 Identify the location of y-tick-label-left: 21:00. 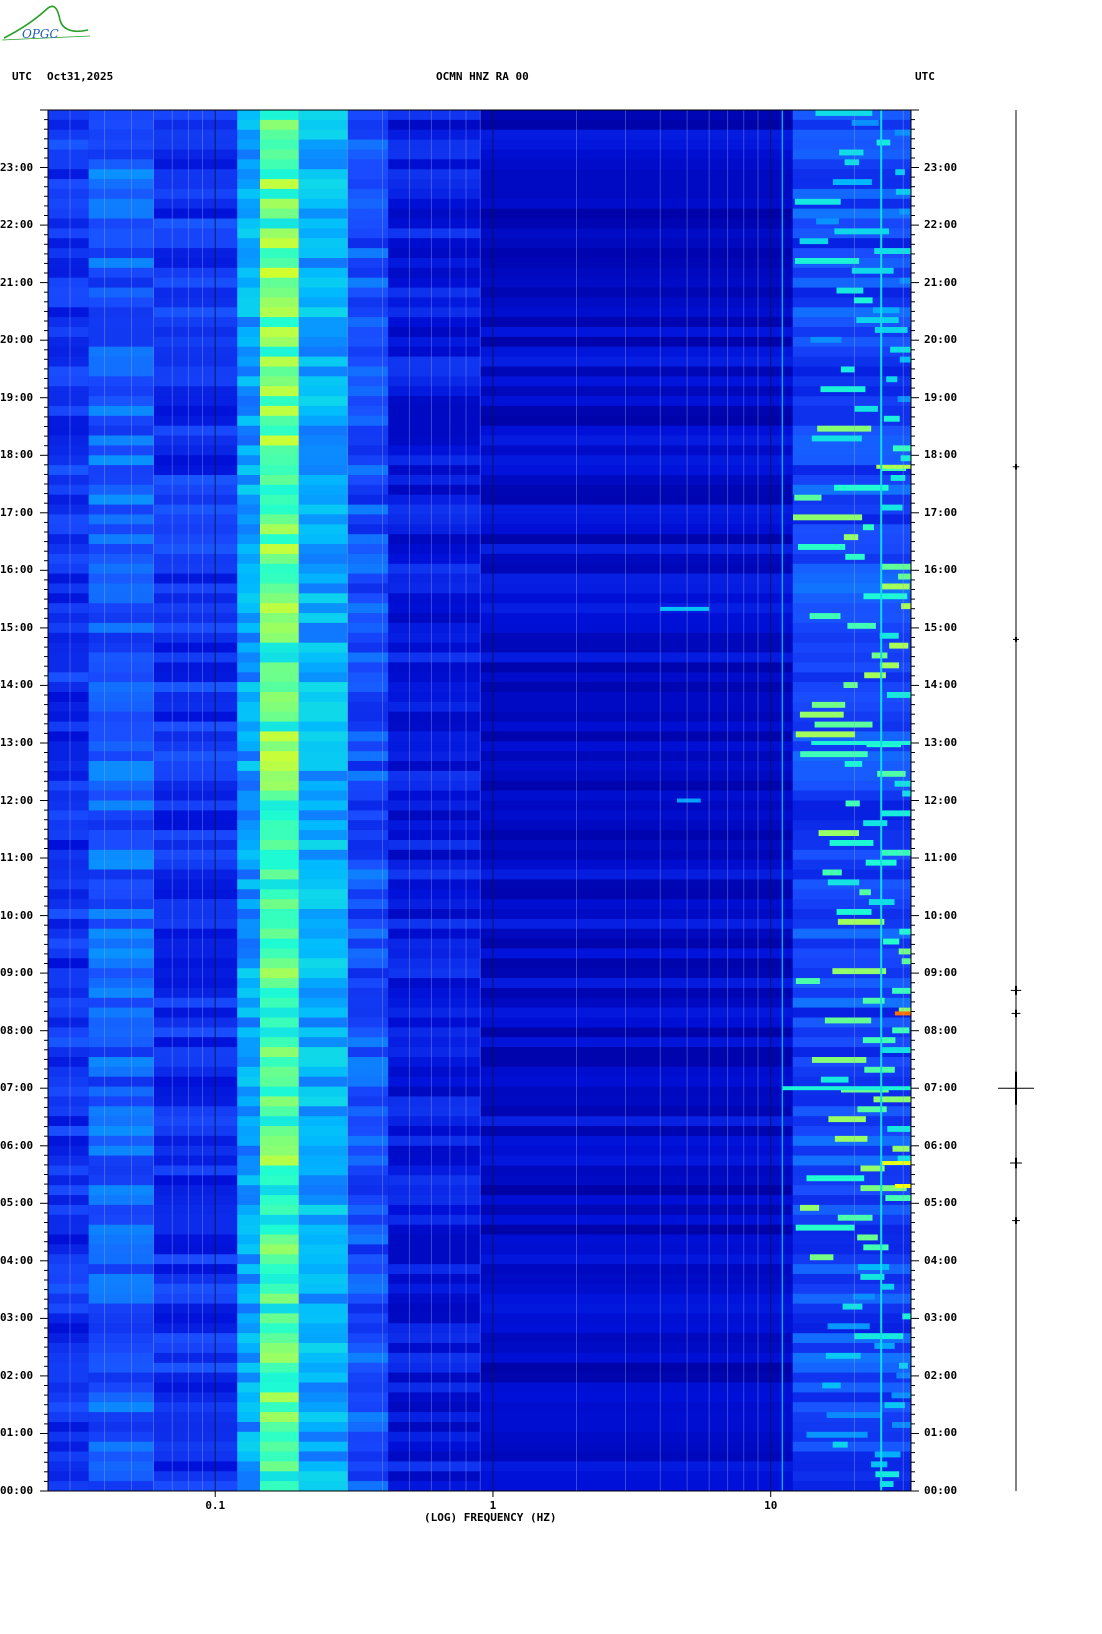
(17, 282).